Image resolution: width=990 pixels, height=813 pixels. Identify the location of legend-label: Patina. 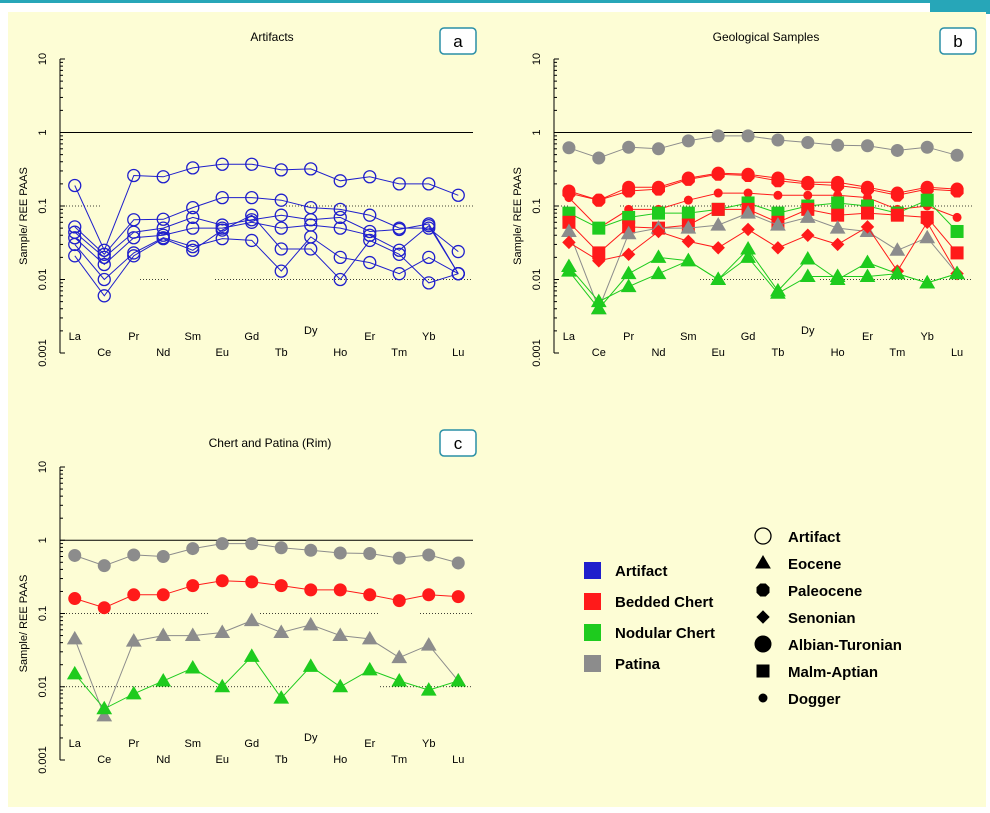
(638, 664).